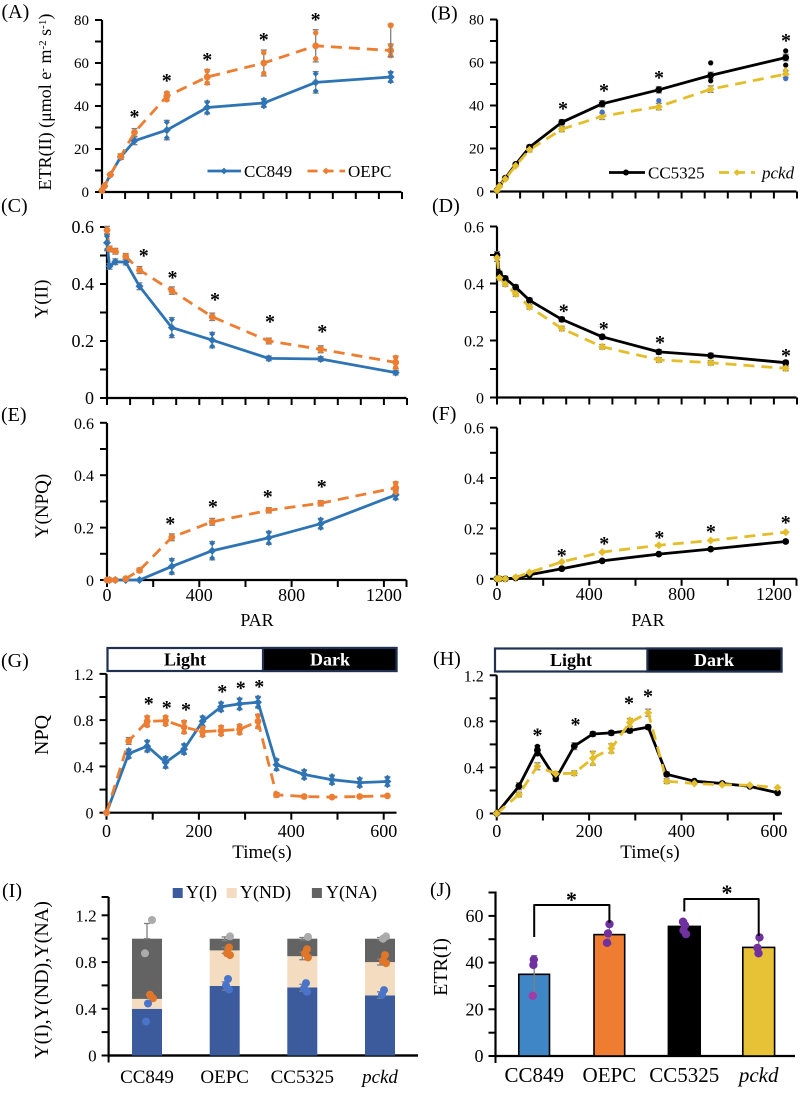 The width and height of the screenshot is (800, 1095). I want to click on svg-text: (B), so click(444, 14).